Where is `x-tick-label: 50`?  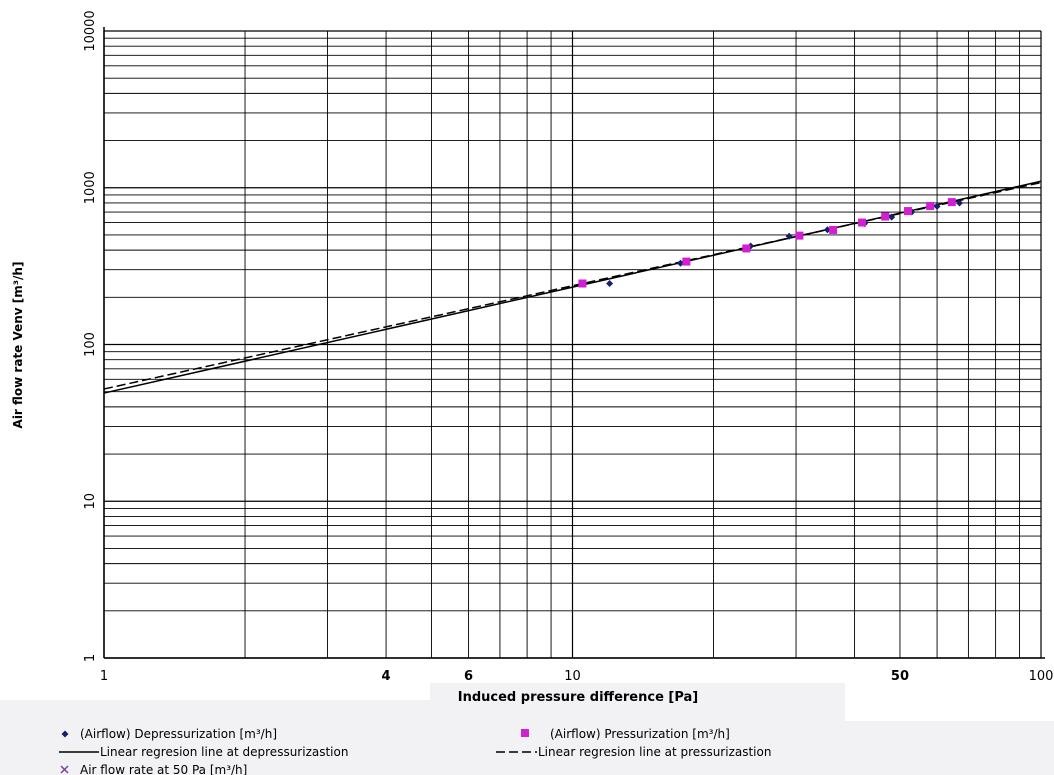 x-tick-label: 50 is located at coordinates (900, 676).